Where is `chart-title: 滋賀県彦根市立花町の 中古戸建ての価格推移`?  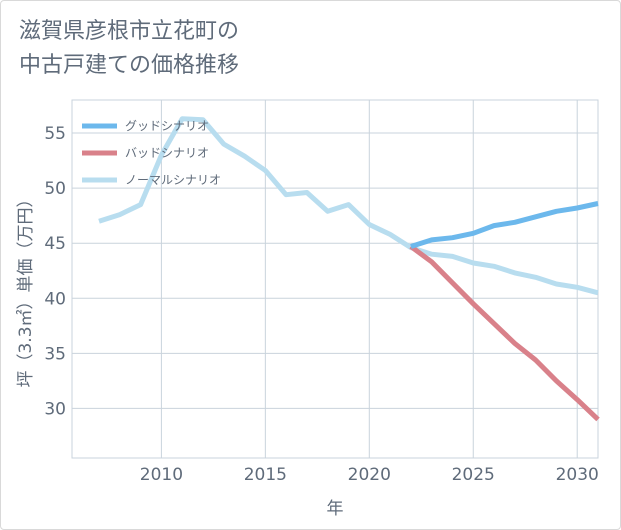 chart-title: 滋賀県彦根市立花町の 中古戸建ての価格推移 is located at coordinates (129, 49).